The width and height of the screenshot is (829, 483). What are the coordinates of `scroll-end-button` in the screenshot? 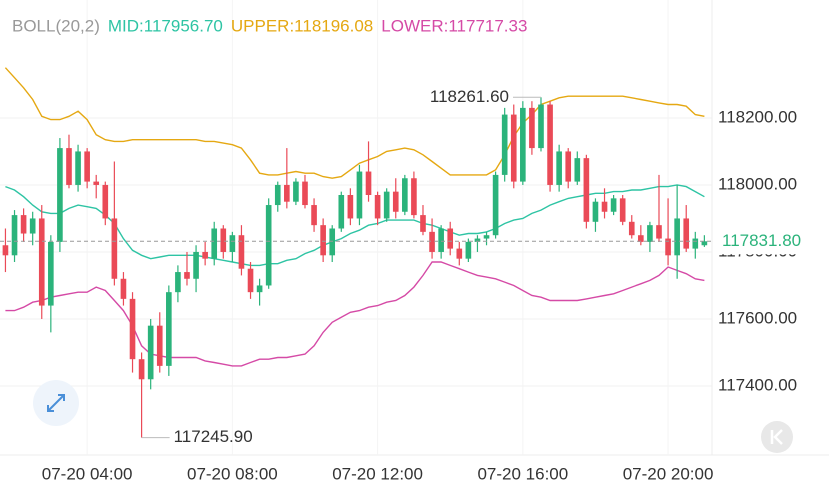 It's located at (777, 437).